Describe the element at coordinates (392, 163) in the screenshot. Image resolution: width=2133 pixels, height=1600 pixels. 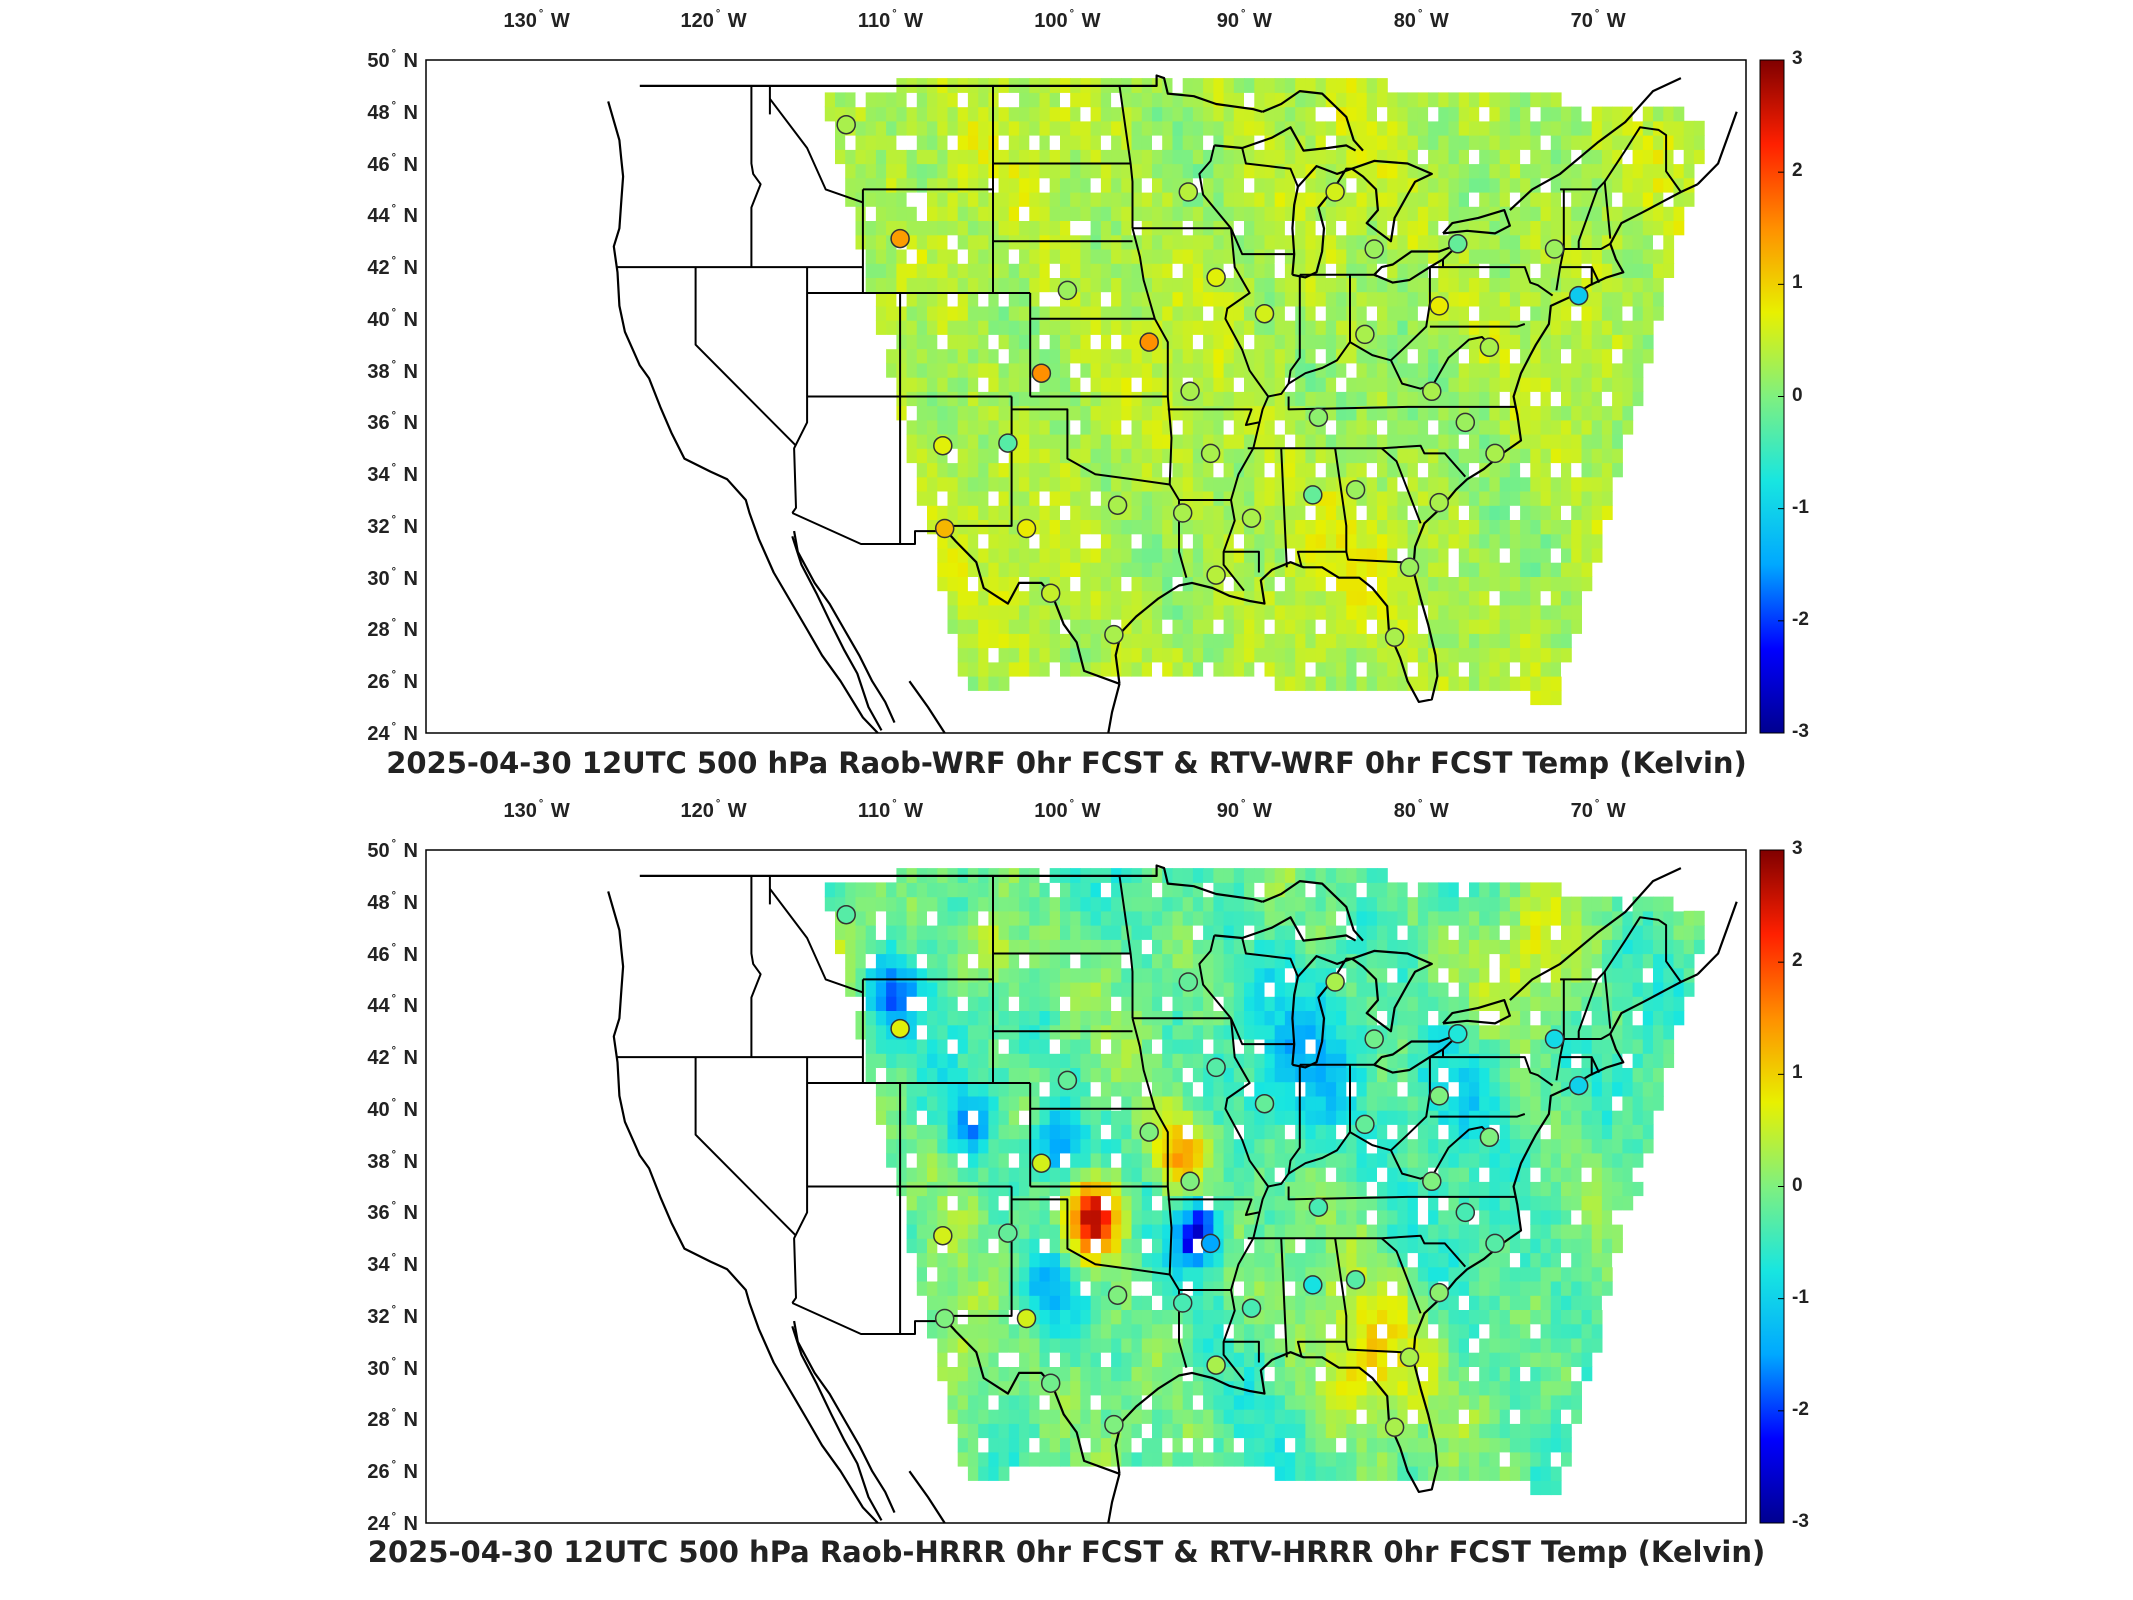
I see `lat-tick-label: 46 ° N` at that location.